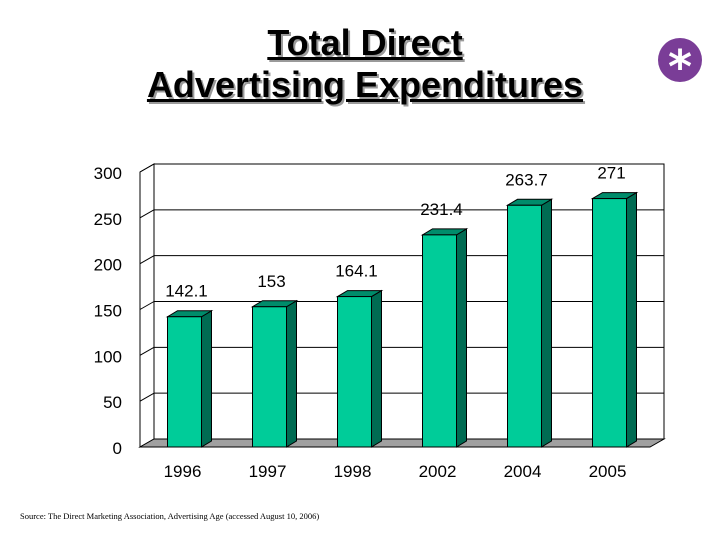 The height and width of the screenshot is (540, 720). What do you see at coordinates (108, 356) in the screenshot?
I see `y-tick-label: 100` at bounding box center [108, 356].